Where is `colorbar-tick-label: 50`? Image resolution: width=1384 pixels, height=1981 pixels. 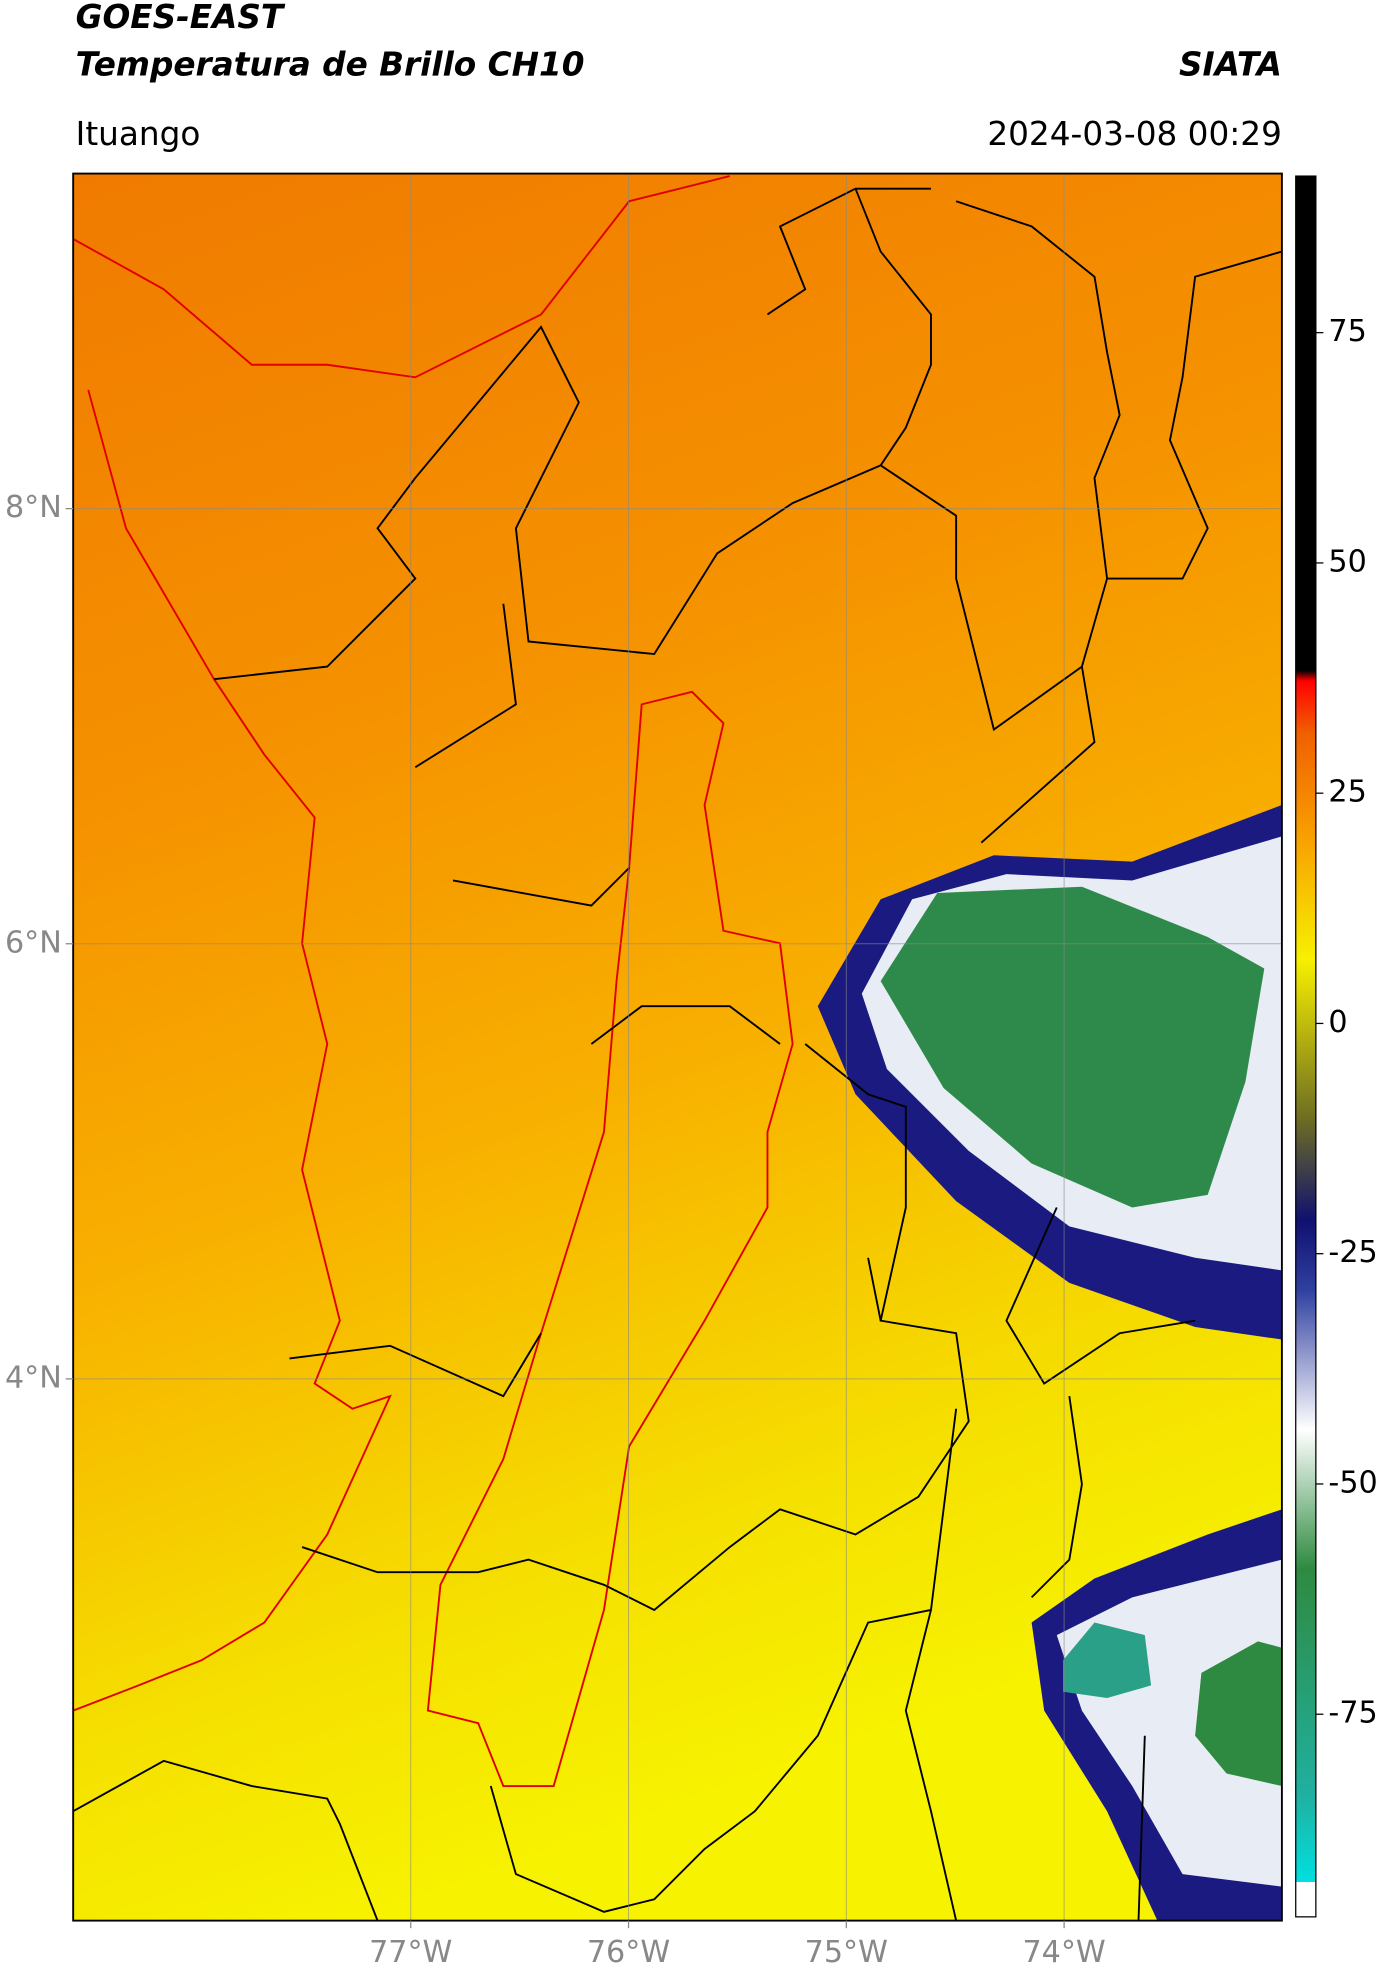
colorbar-tick-label: 50 is located at coordinates (1347, 561).